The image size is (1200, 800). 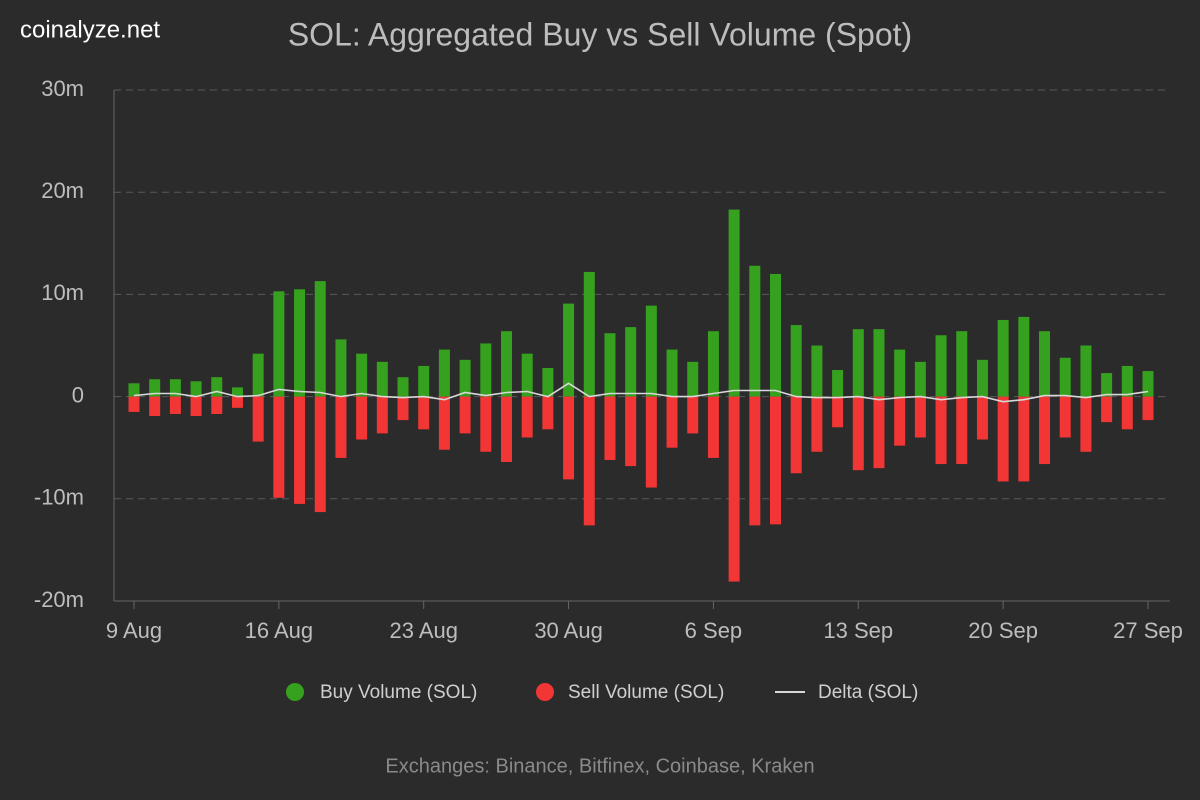 I want to click on x-tick-label: 9 Aug, so click(x=134, y=630).